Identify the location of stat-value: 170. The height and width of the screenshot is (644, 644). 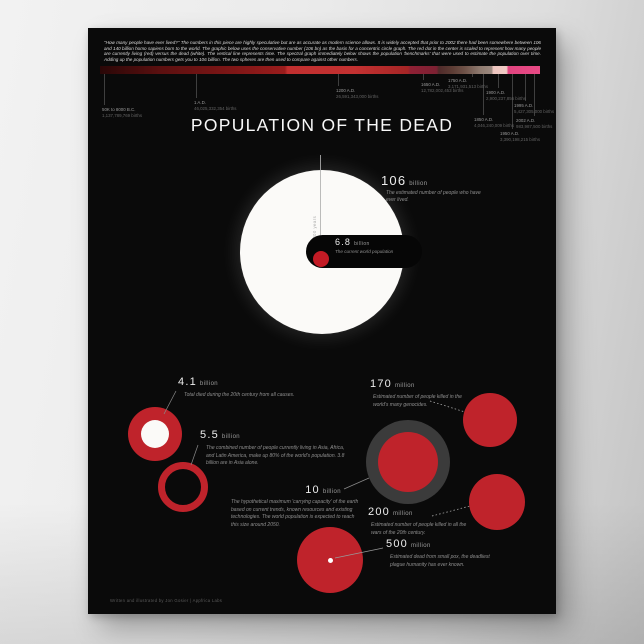
(381, 384).